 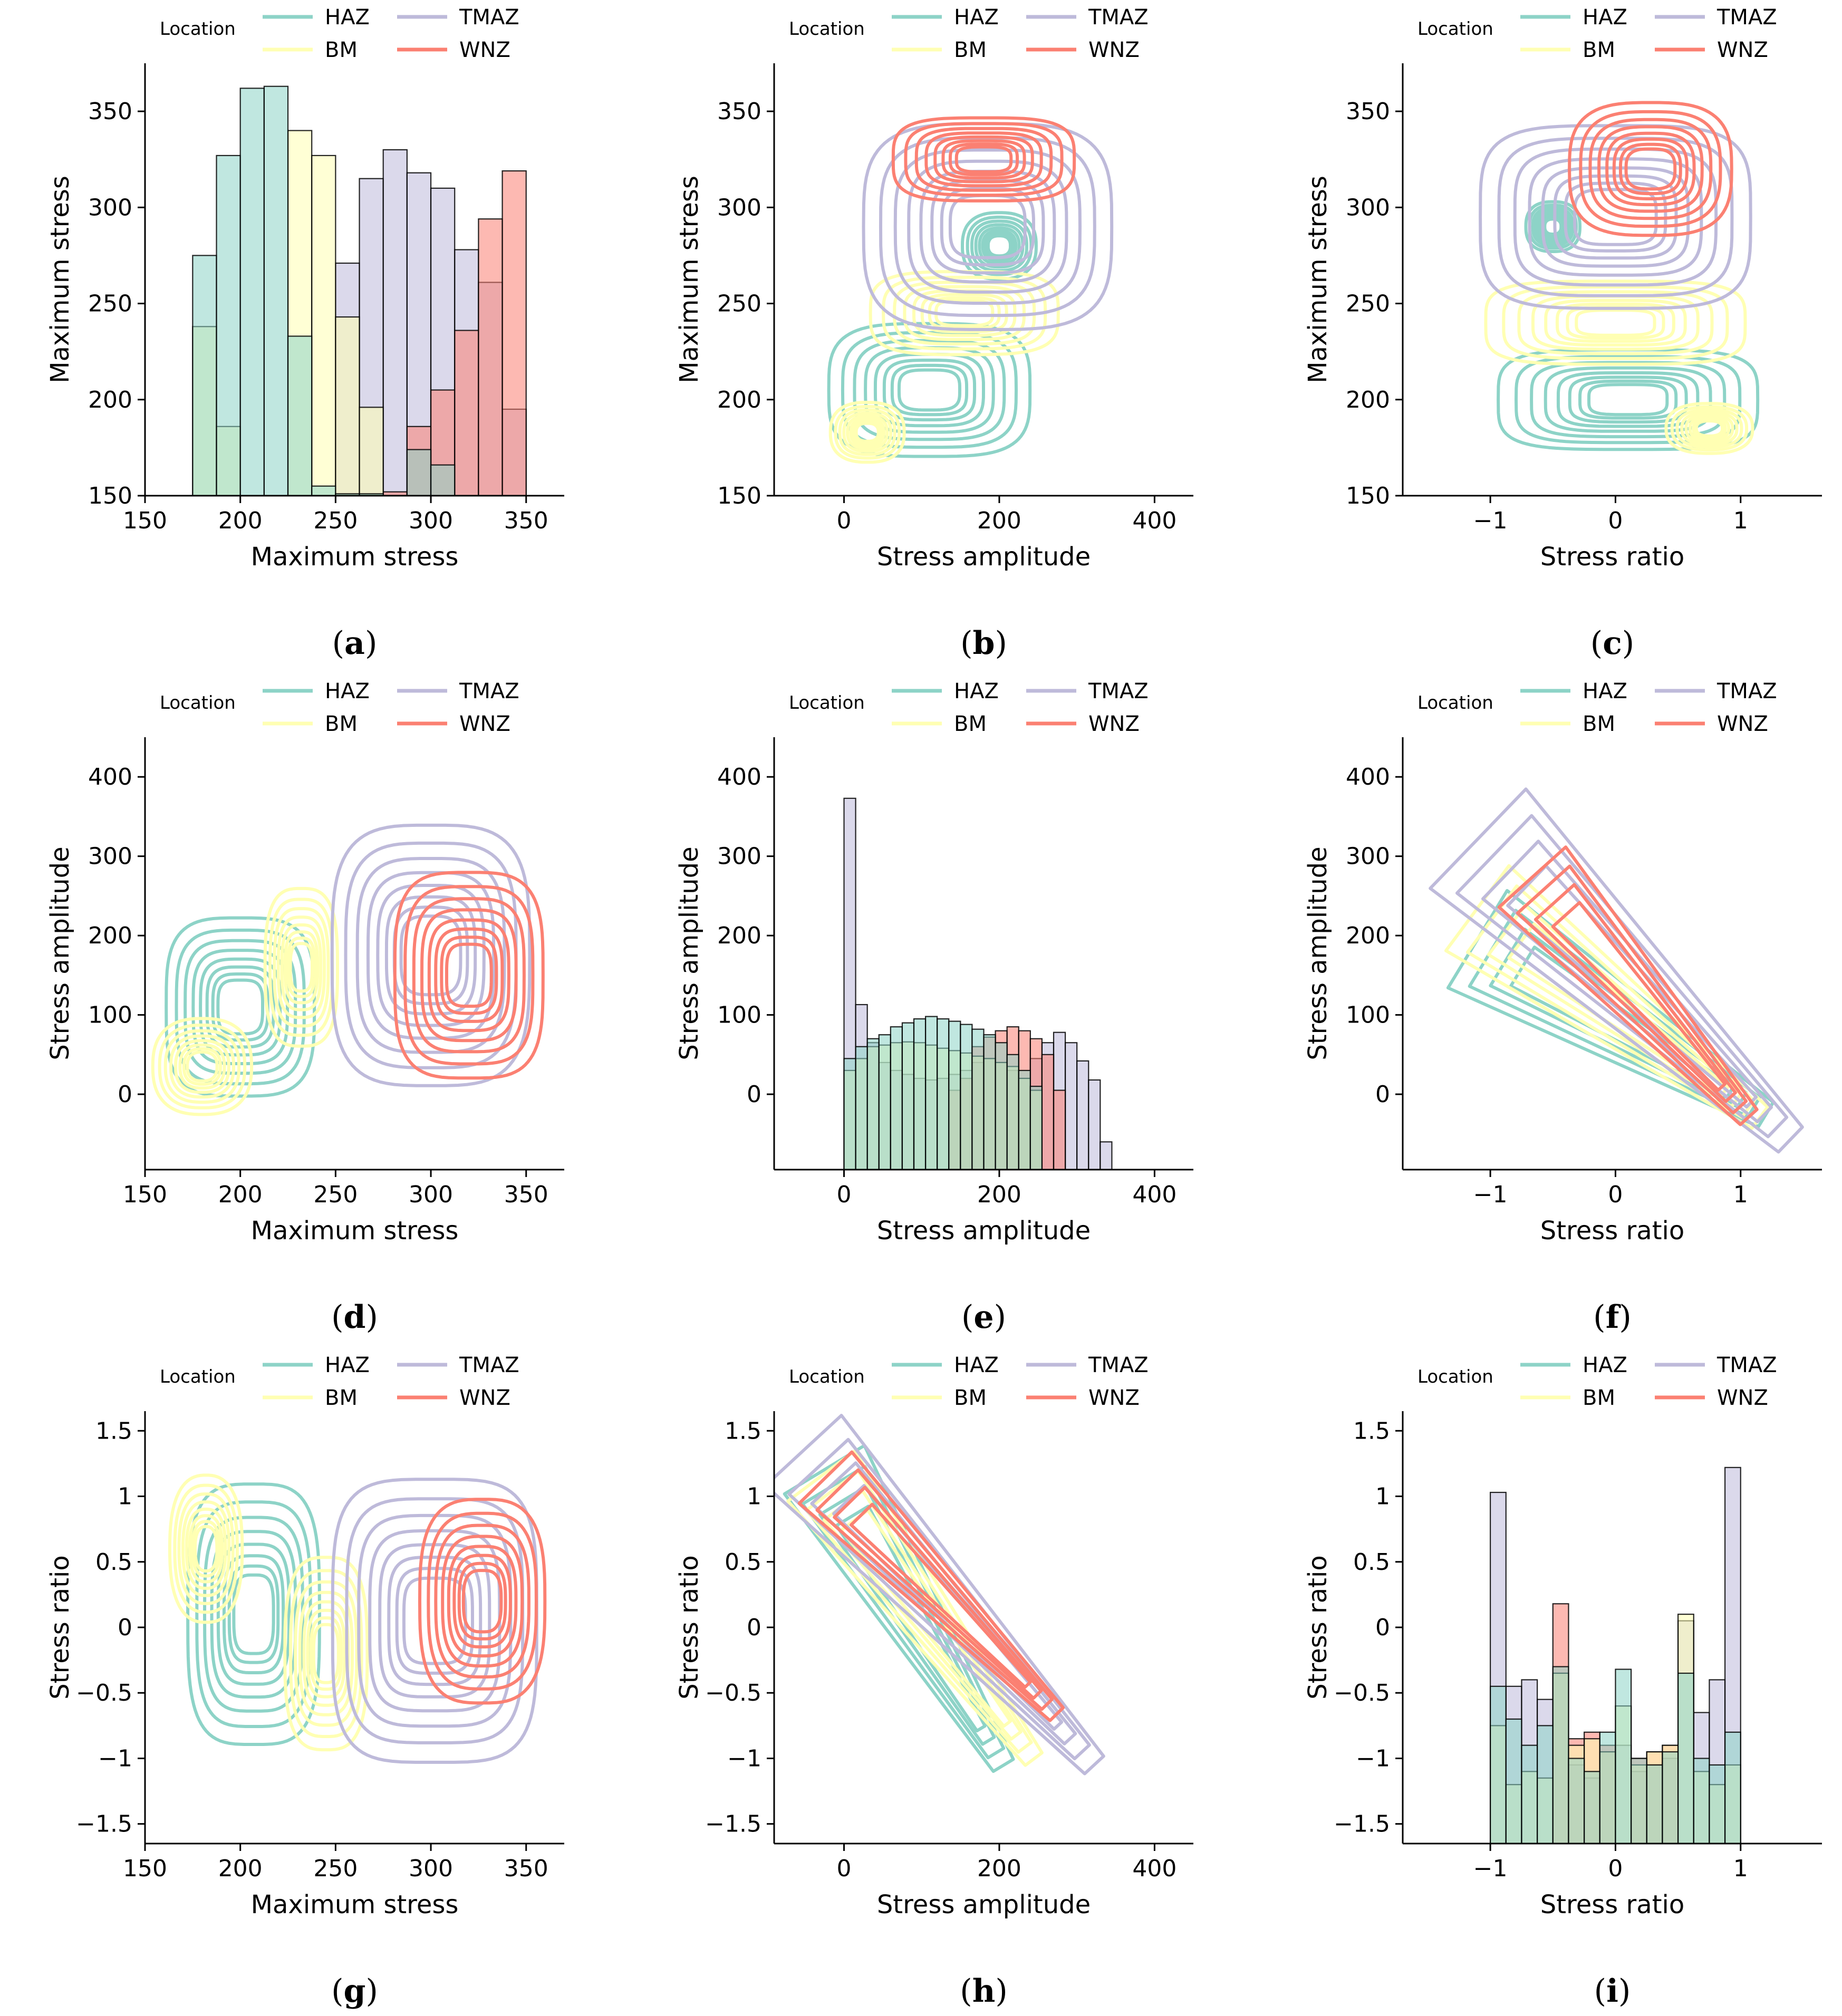 I want to click on x-axis-label: Maximum stress, so click(x=355, y=557).